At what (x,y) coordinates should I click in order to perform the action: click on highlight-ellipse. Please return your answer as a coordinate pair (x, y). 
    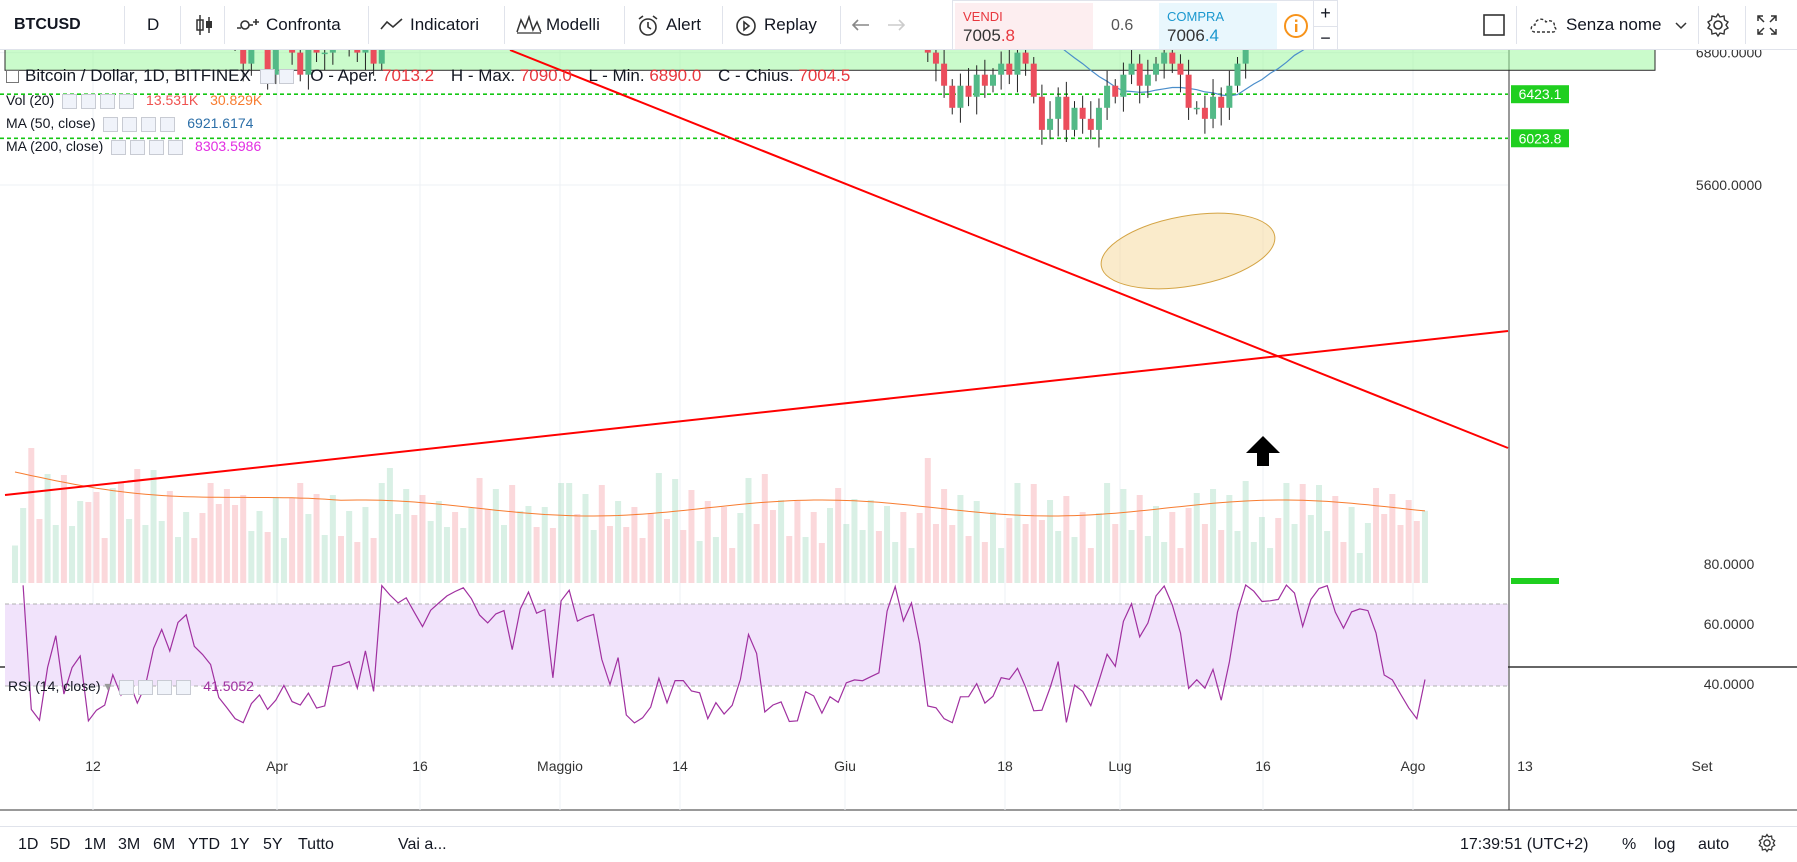
    Looking at the image, I should click on (1188, 251).